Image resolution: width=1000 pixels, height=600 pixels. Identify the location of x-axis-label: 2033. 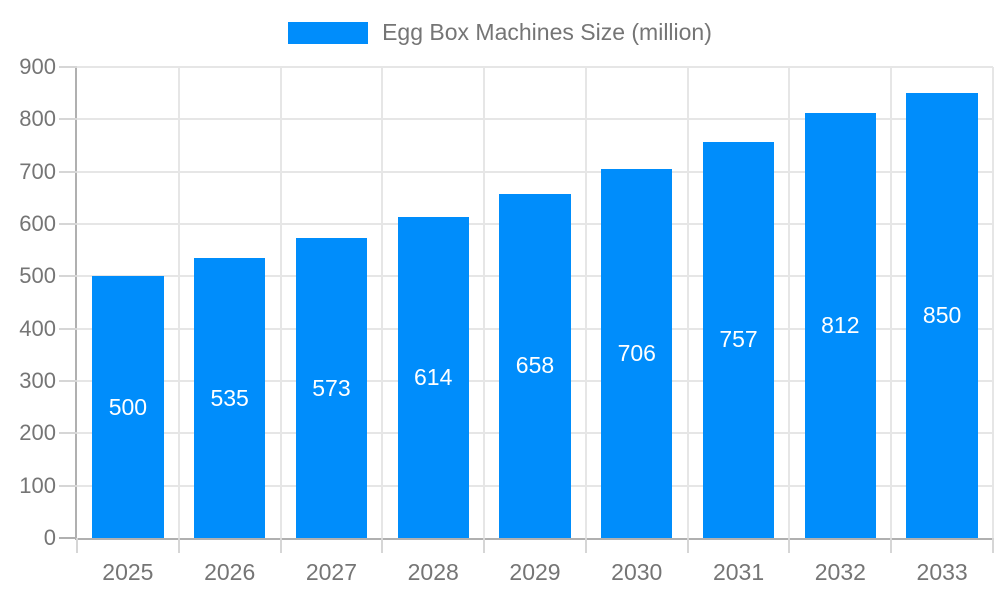
(942, 572).